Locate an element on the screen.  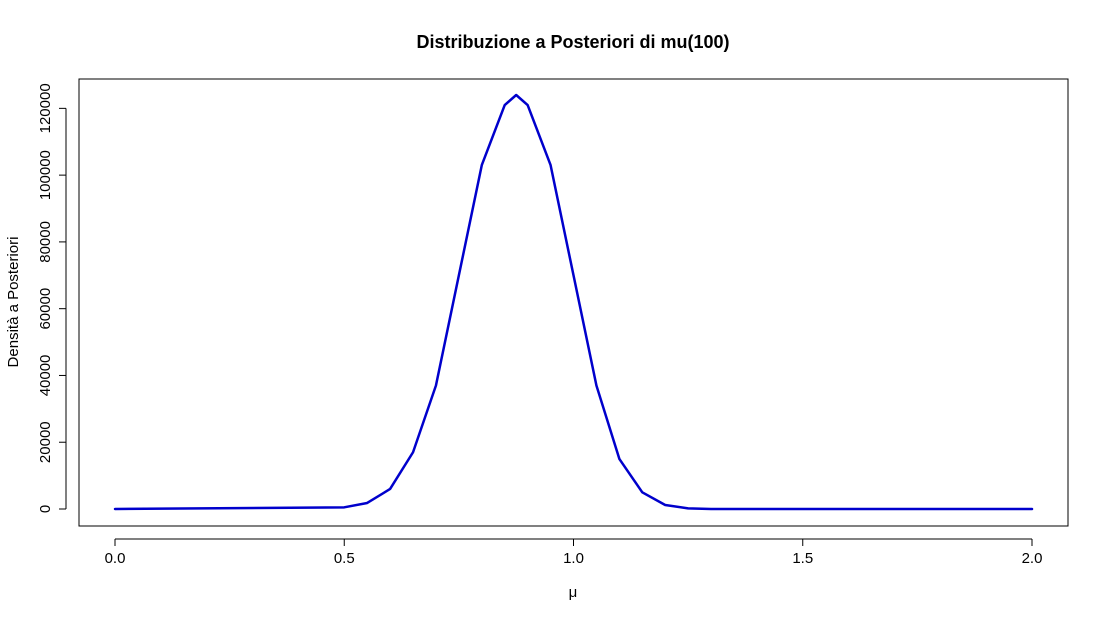
y-tick-label: 20000 is located at coordinates (45, 442).